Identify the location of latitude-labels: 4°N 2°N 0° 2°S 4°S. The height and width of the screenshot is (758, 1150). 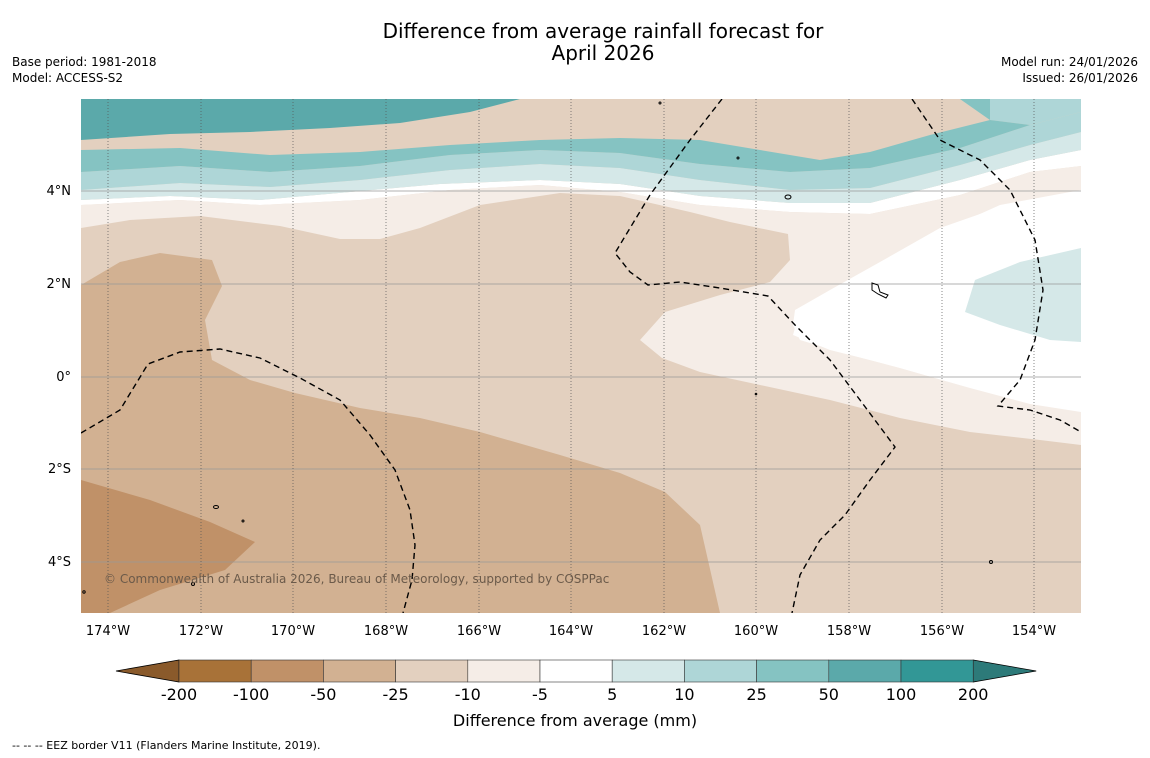
(59, 377).